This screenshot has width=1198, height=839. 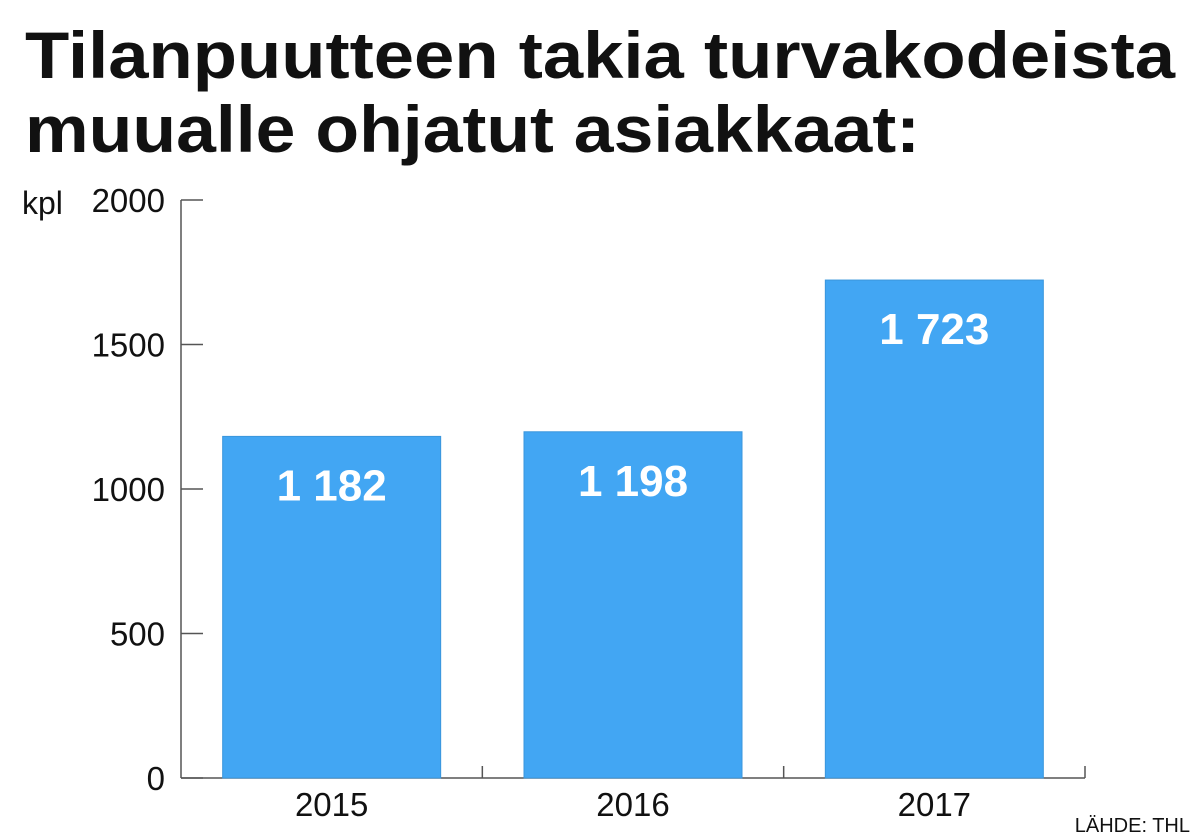 What do you see at coordinates (632, 804) in the screenshot?
I see `x-tick-label: 2016` at bounding box center [632, 804].